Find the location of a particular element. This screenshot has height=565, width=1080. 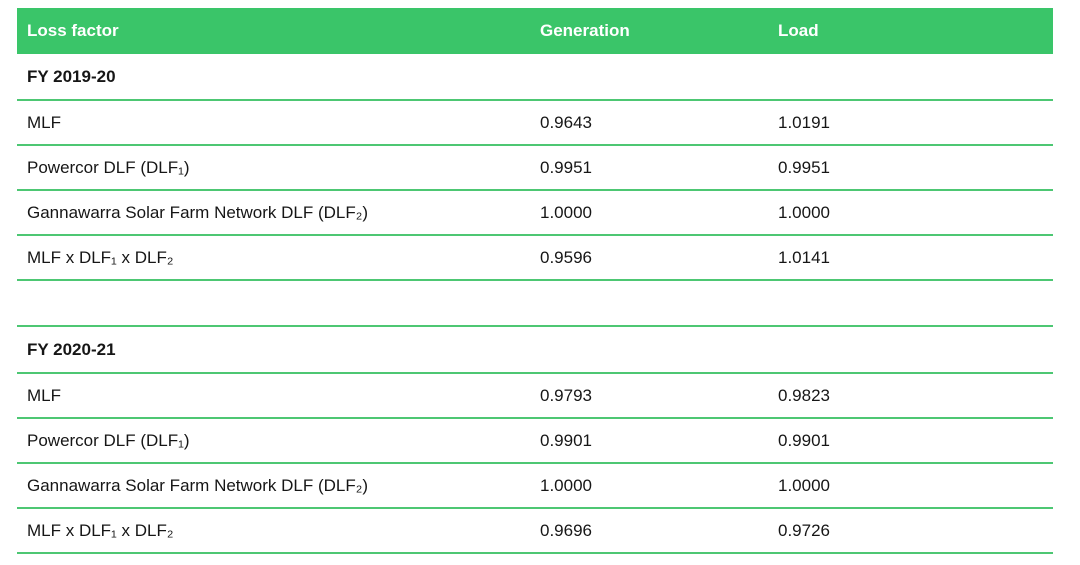

load-value: 0.9823 is located at coordinates (910, 396).